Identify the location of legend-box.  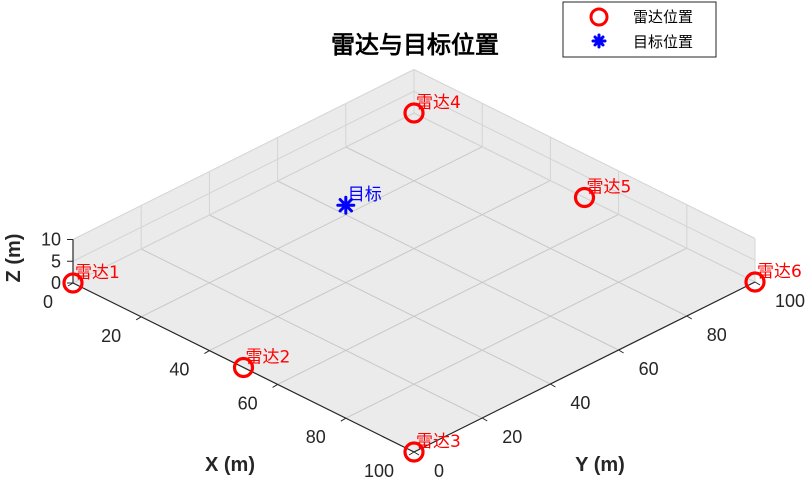
(639, 29).